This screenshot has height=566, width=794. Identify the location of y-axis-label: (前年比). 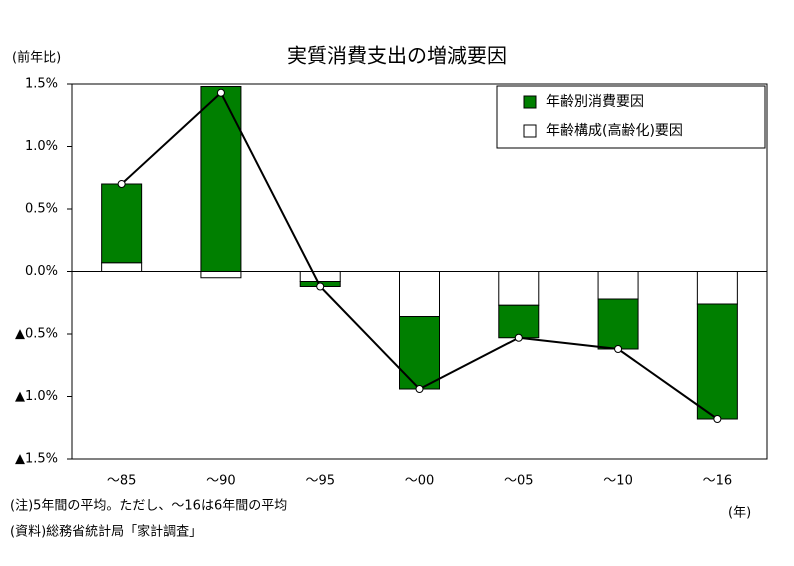
(36, 58).